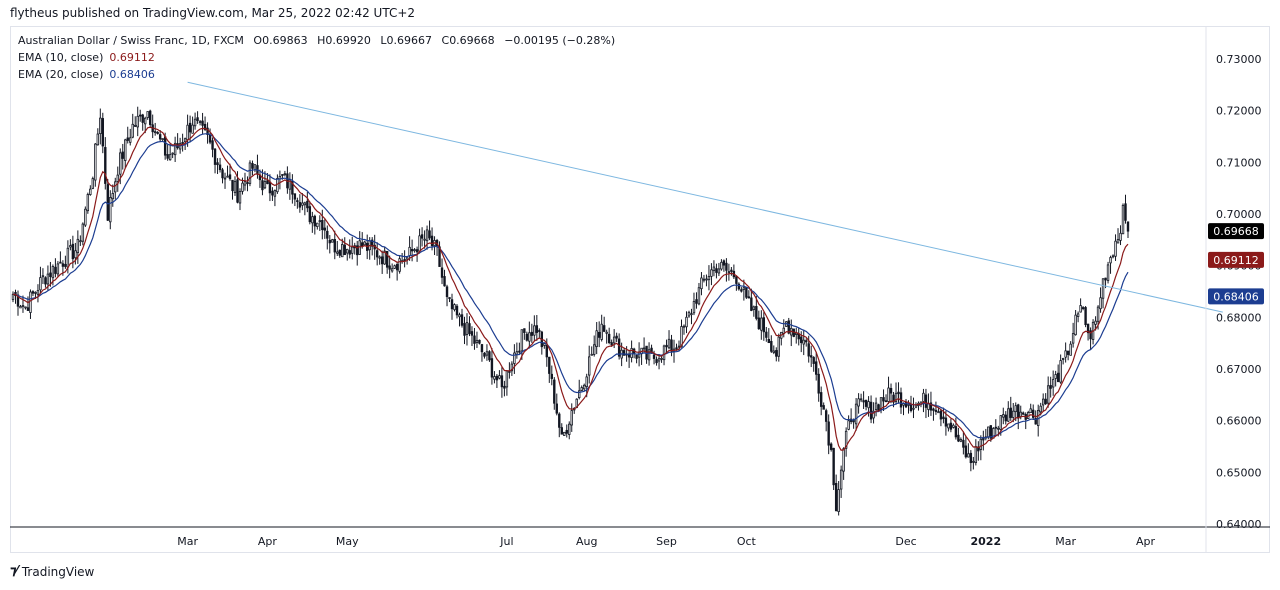 This screenshot has width=1280, height=590. I want to click on legend-change: −0.00195 (−0.28%), so click(560, 40).